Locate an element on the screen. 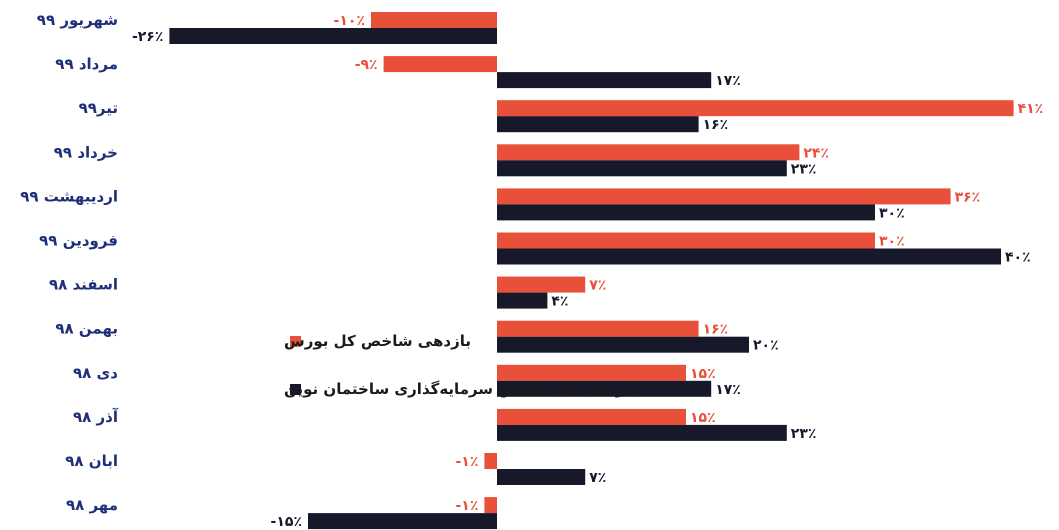 Image resolution: width=1059 pixels, height=530 pixels. category-label: ابان ۹۸ is located at coordinates (91, 461).